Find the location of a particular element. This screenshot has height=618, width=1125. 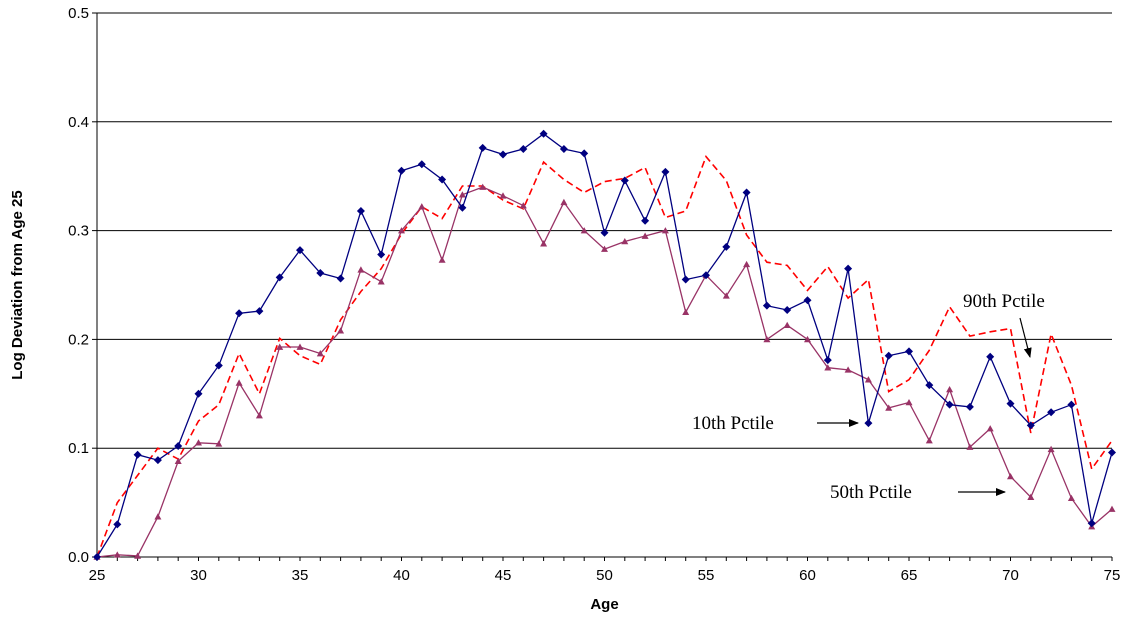

x-axis-ticks: 25 30 35 40 45 50 55 60 65 70 75 is located at coordinates (605, 570).